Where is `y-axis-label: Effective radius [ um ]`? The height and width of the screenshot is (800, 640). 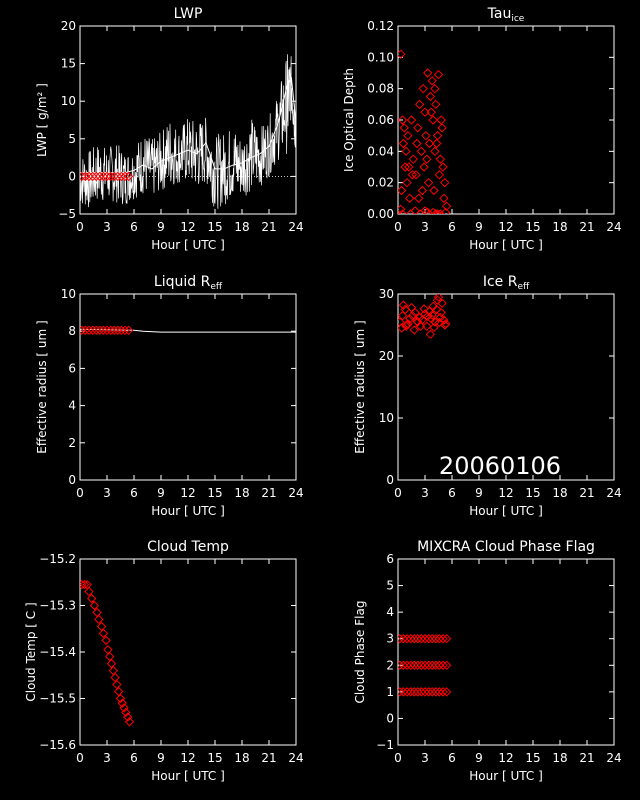
y-axis-label: Effective radius [ um ] is located at coordinates (360, 386).